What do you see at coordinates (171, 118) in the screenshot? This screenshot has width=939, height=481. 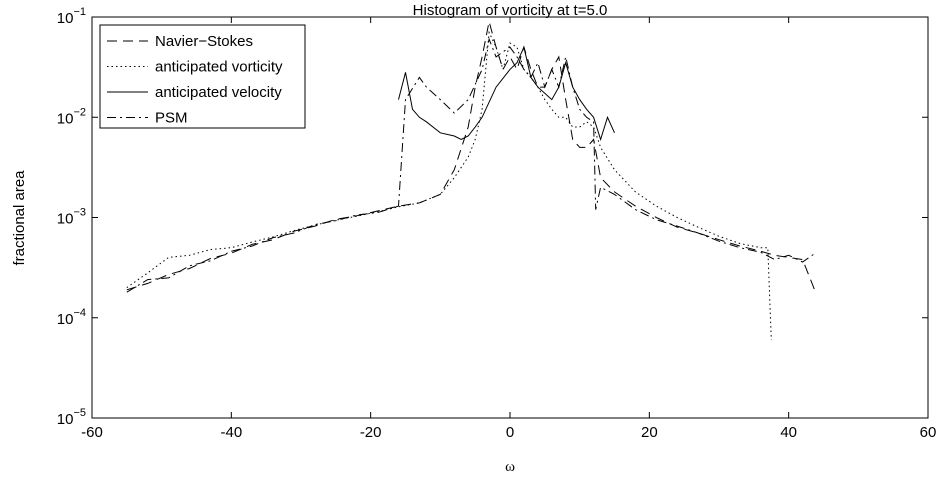 I see `legend-label: PSM` at bounding box center [171, 118].